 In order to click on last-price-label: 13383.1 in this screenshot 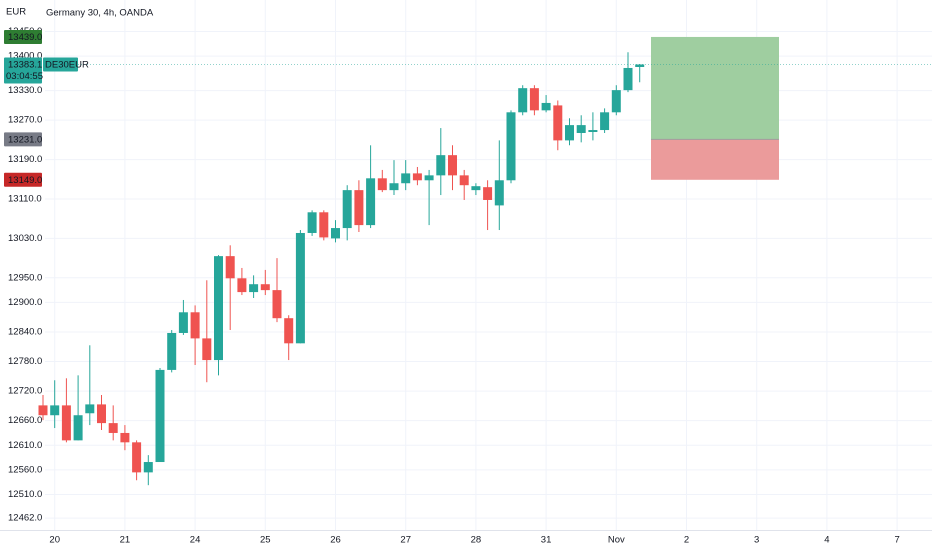, I will do `click(25, 64)`.